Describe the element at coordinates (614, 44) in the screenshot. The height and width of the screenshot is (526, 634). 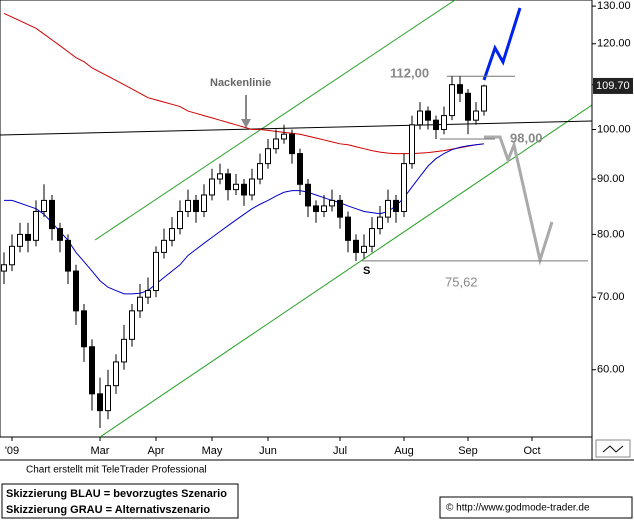
I see `y-tick-label: 120.00` at that location.